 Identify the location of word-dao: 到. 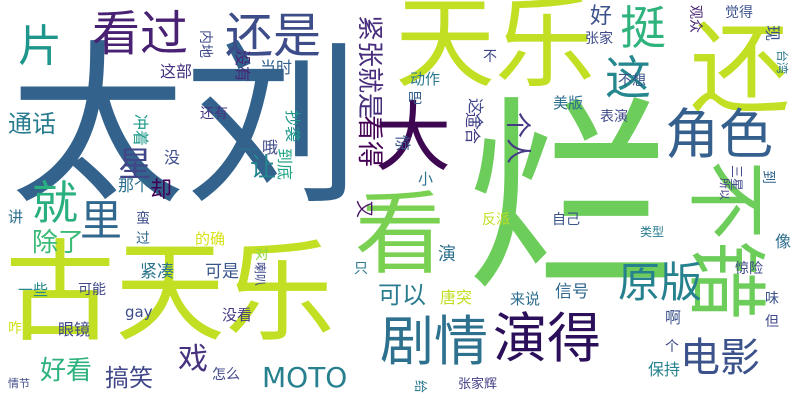
(768, 177).